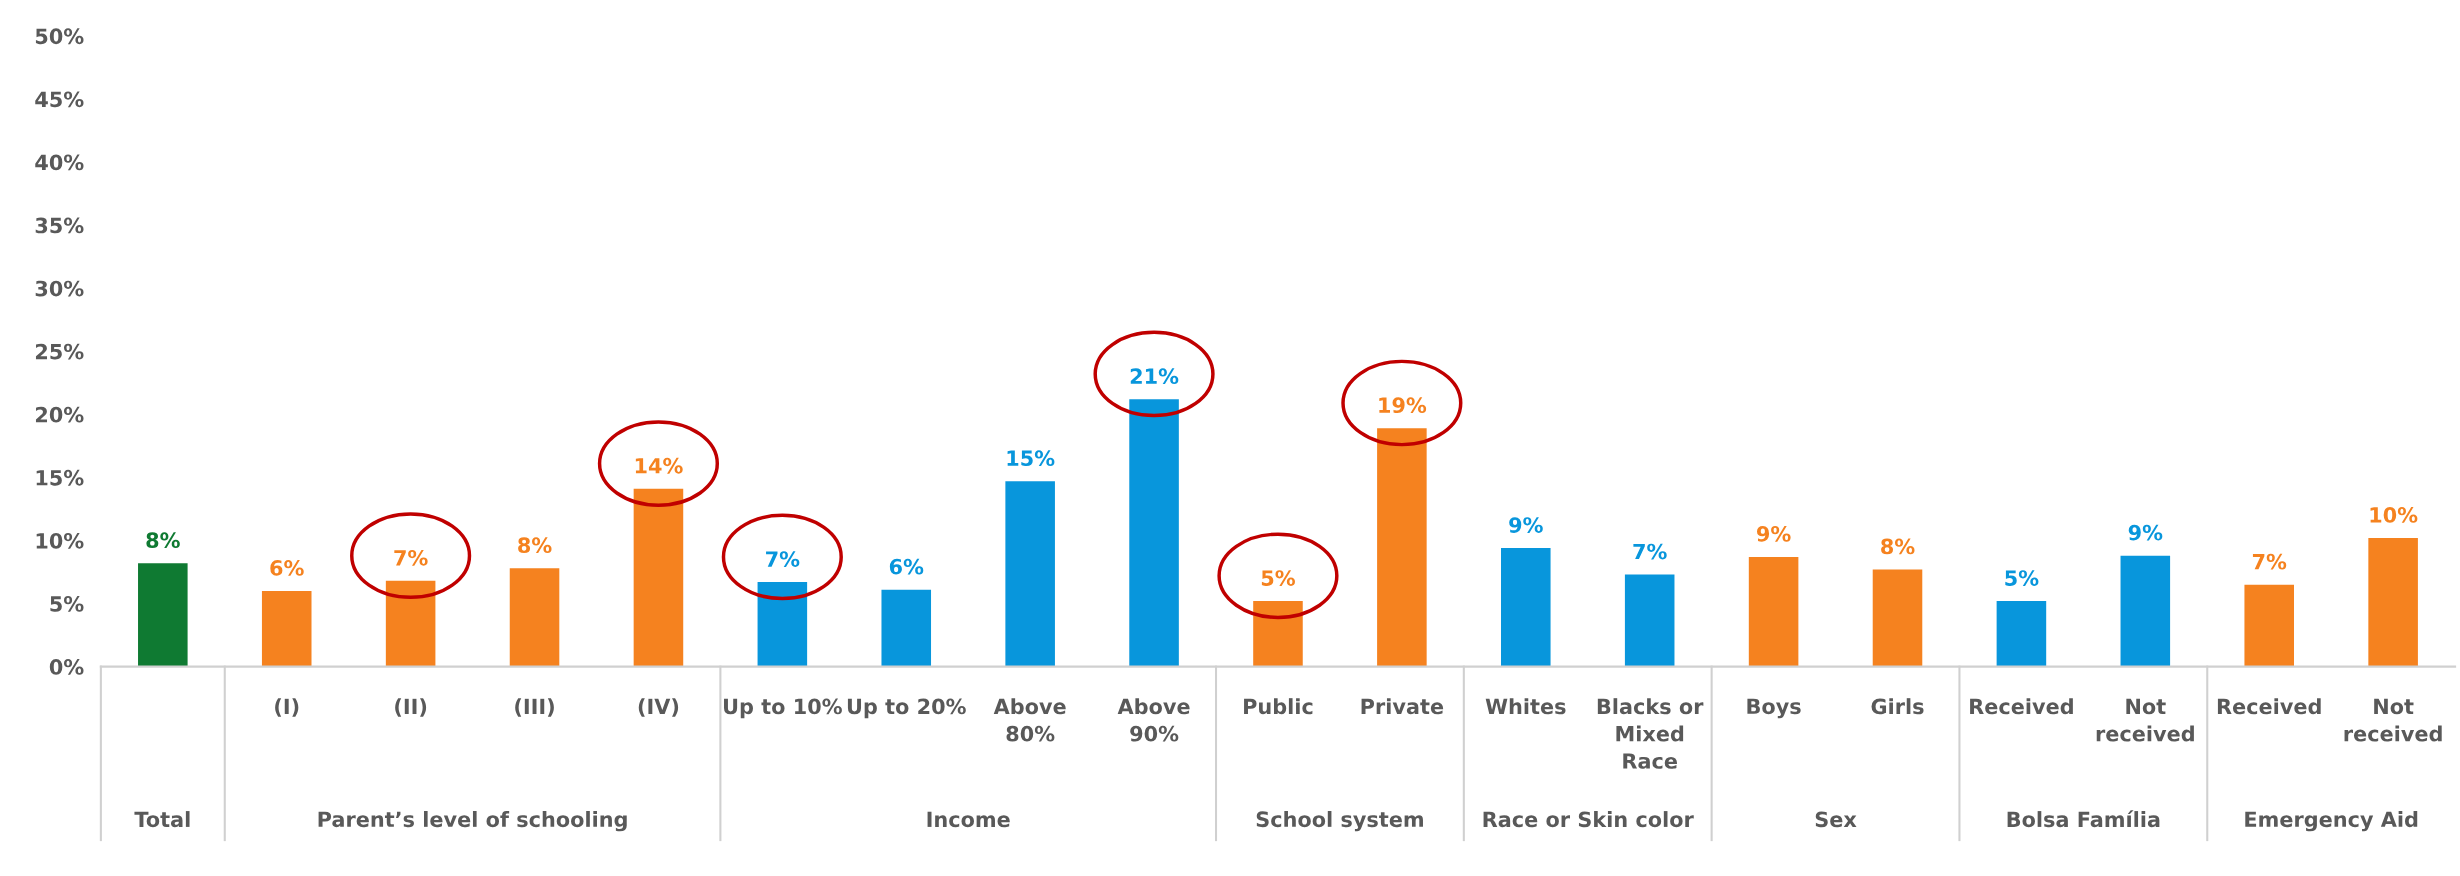 This screenshot has width=2460, height=876. Describe the element at coordinates (1153, 720) in the screenshot. I see `x-tick-label: Above 90%` at that location.